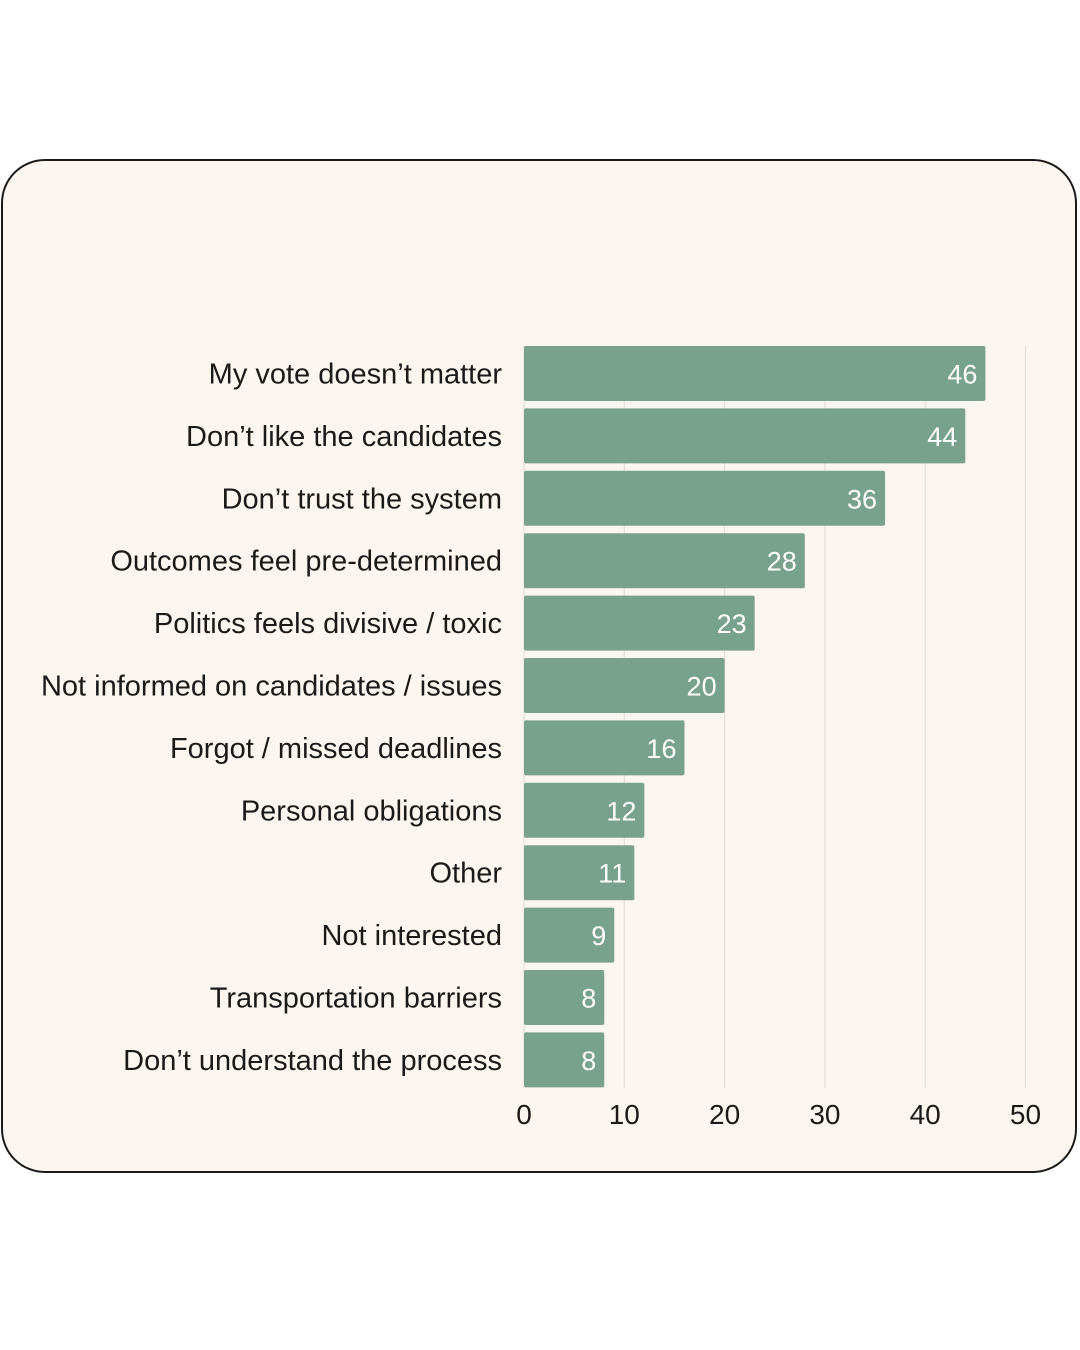  I want to click on x-tick-label: 30, so click(824, 1114).